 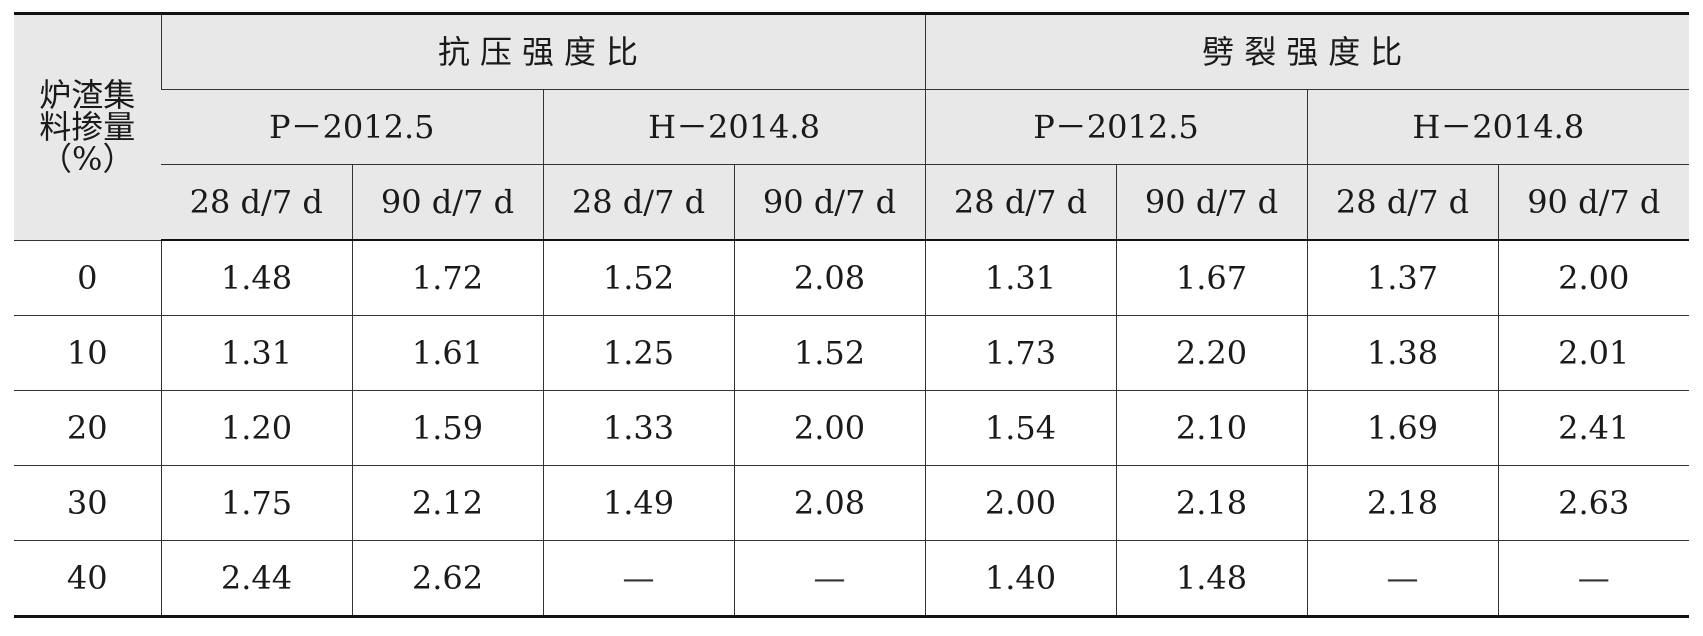 What do you see at coordinates (447, 278) in the screenshot?
I see `value-cell: 1.72` at bounding box center [447, 278].